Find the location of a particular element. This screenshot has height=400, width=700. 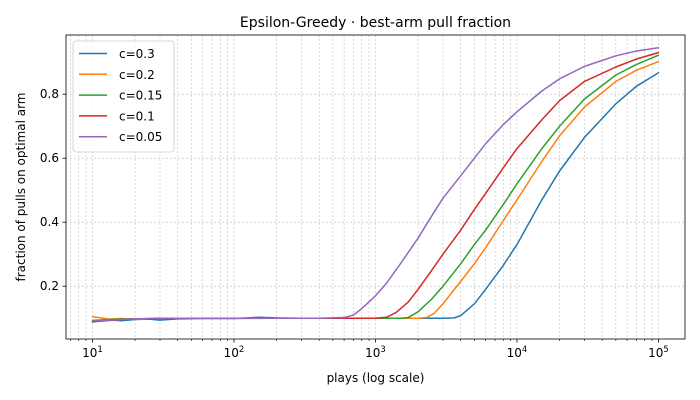

x-tick-label: 10⁴ is located at coordinates (517, 352).